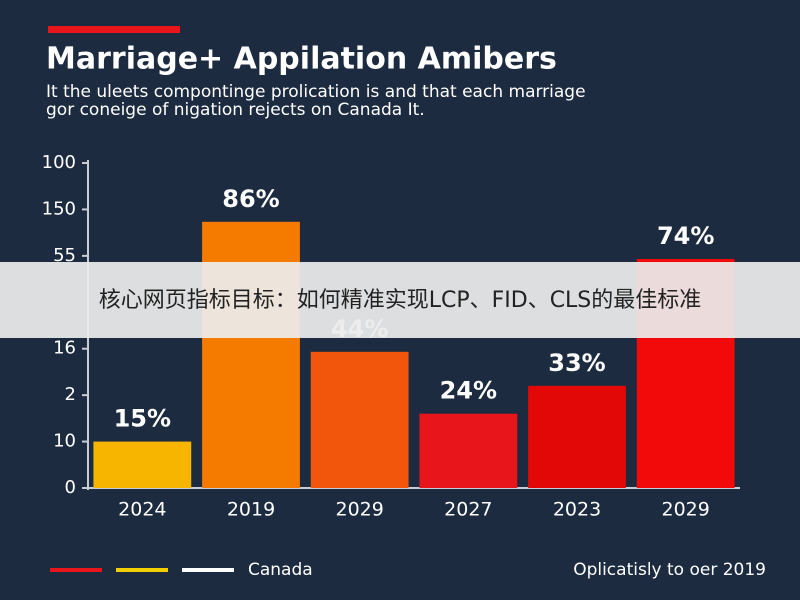  What do you see at coordinates (301, 59) in the screenshot?
I see `chart-title: Marriage+ Appilation Amibers` at bounding box center [301, 59].